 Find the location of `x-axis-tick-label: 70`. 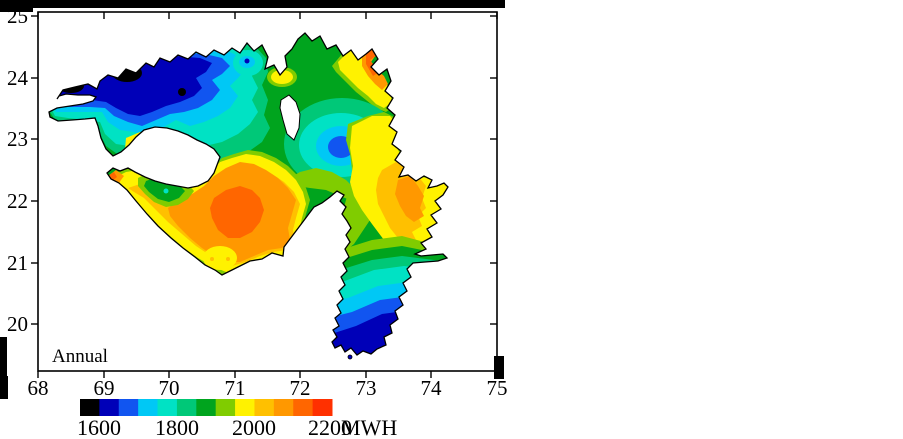

x-axis-tick-label: 70 is located at coordinates (169, 388).